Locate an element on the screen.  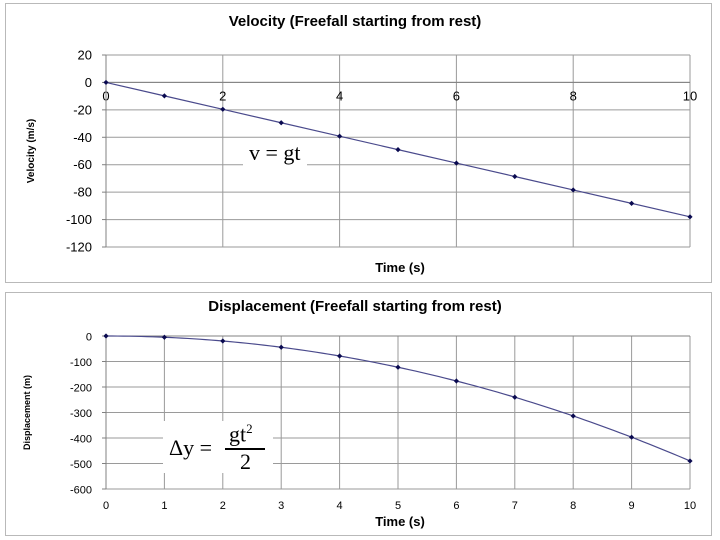
displacement-equation-lhs: Δy = is located at coordinates (191, 447).